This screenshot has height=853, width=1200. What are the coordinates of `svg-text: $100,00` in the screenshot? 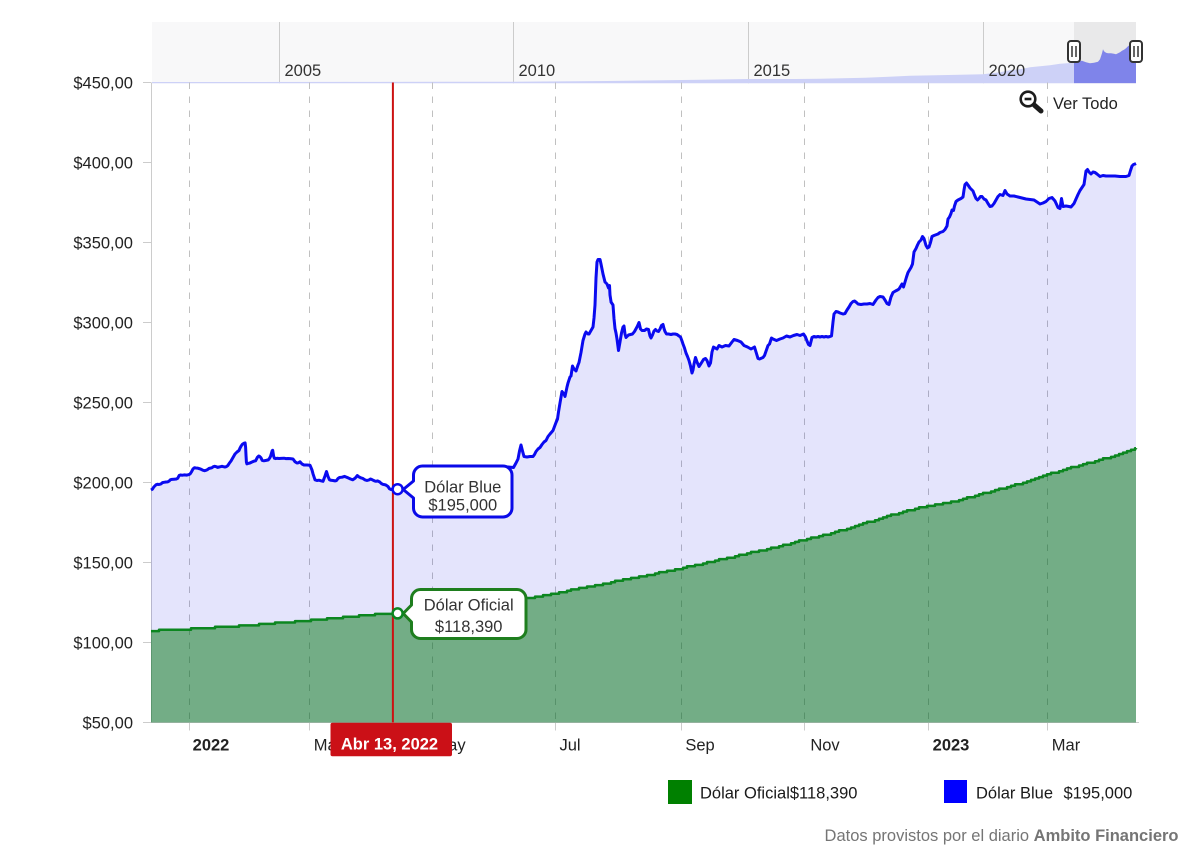 It's located at (103, 644).